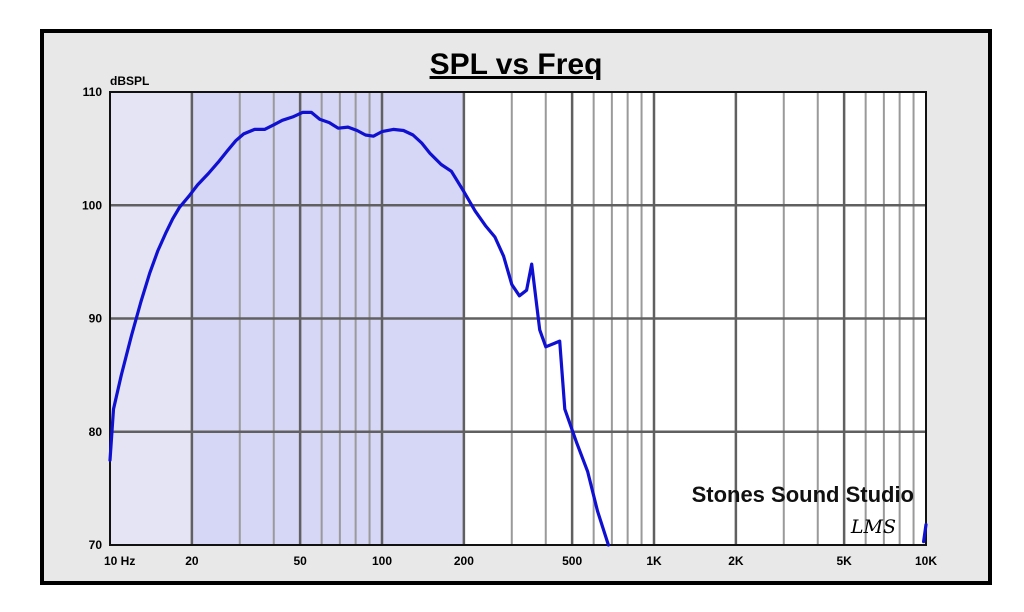 This screenshot has height=612, width=1024. Describe the element at coordinates (93, 92) in the screenshot. I see `y-tick-label: 110` at that location.